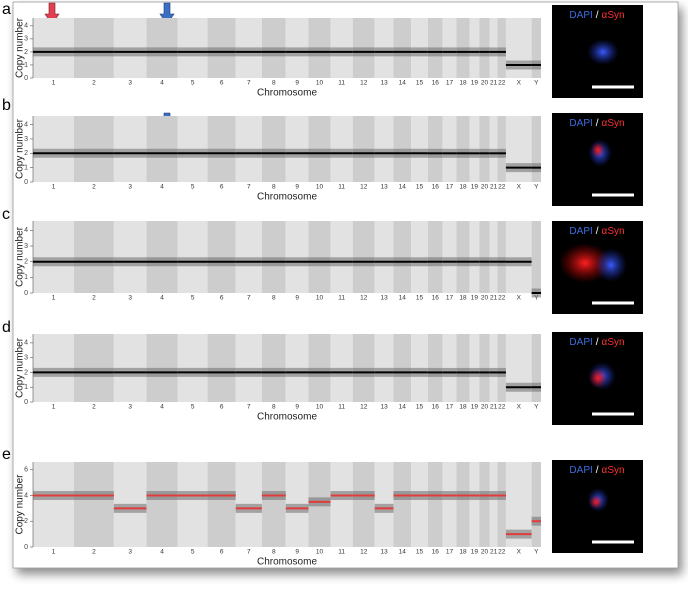 The width and height of the screenshot is (688, 614). I want to click on panel-letter: b, so click(6, 105).